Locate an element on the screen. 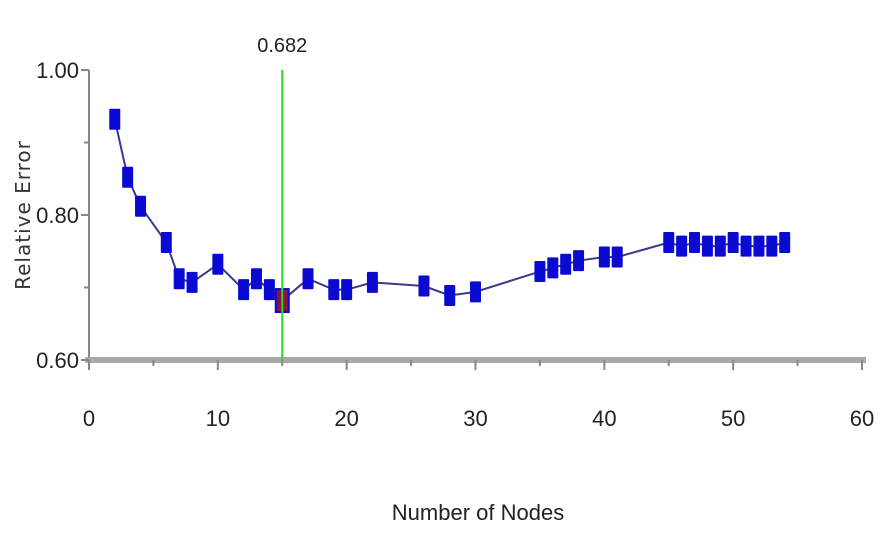 Image resolution: width=883 pixels, height=538 pixels. x-tick-label: 10 is located at coordinates (218, 418).